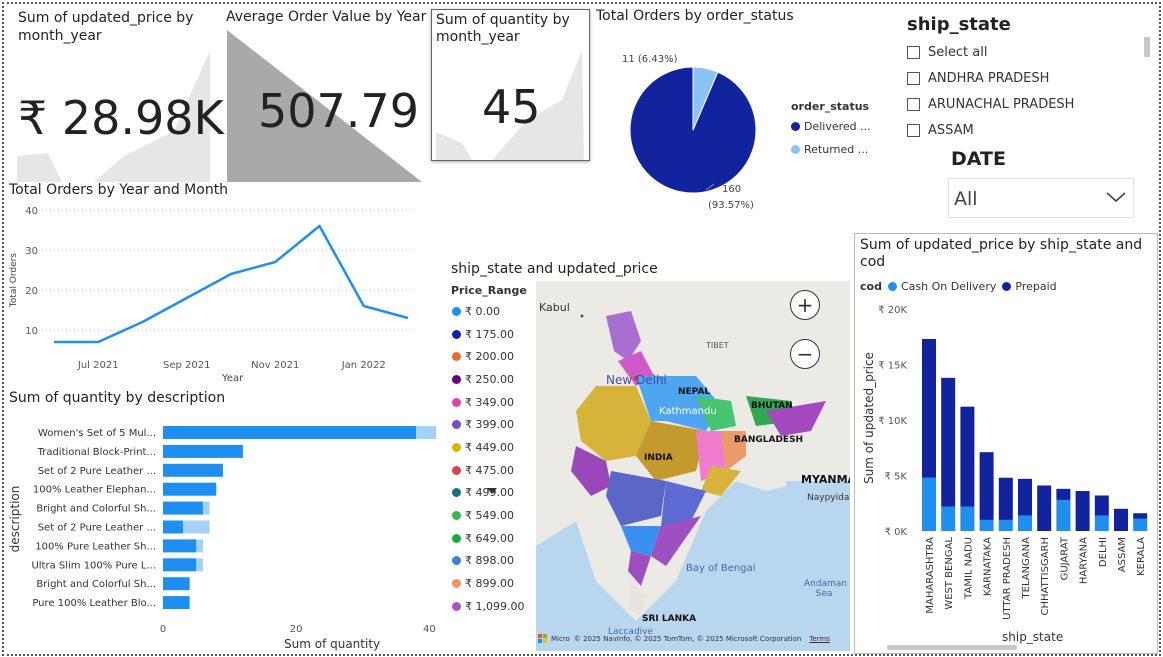 This screenshot has width=1163, height=657. What do you see at coordinates (489, 538) in the screenshot?
I see `map-legend-label: ₹ 649.00` at bounding box center [489, 538].